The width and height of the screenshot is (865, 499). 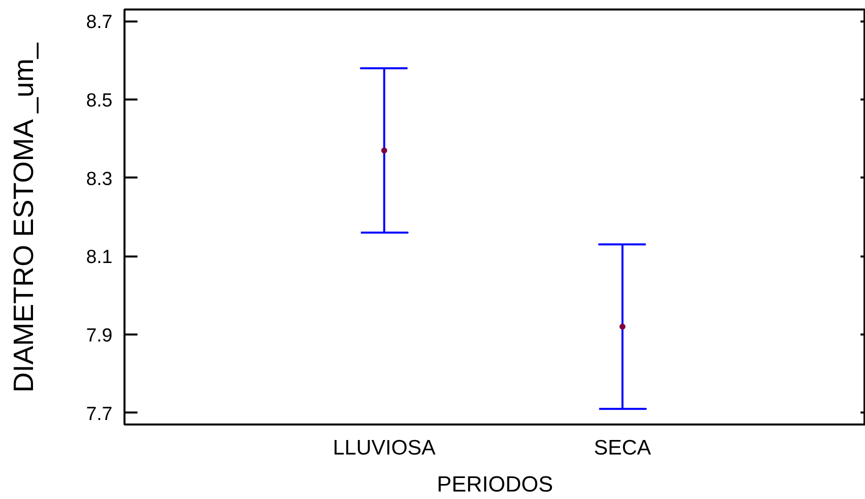 I want to click on y-tick-label: 7.9, so click(x=99, y=335).